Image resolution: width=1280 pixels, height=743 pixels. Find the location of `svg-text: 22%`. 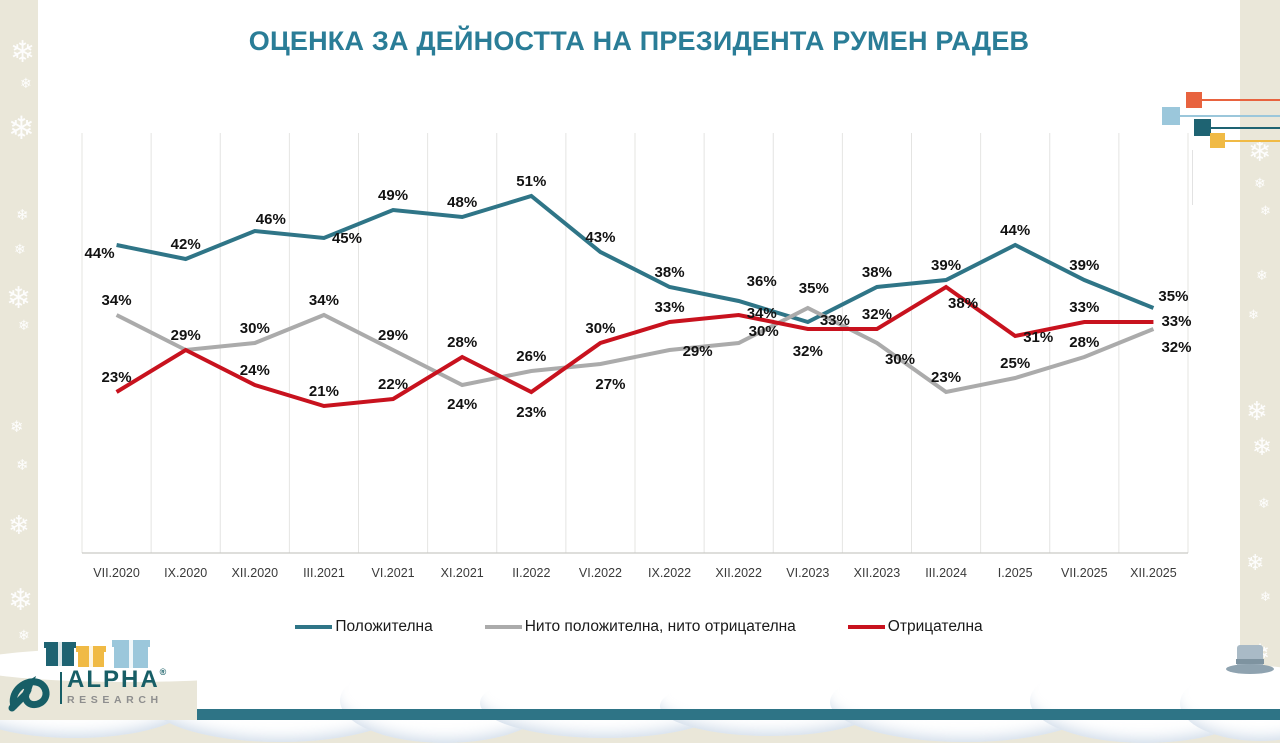

svg-text: 22% is located at coordinates (393, 384).